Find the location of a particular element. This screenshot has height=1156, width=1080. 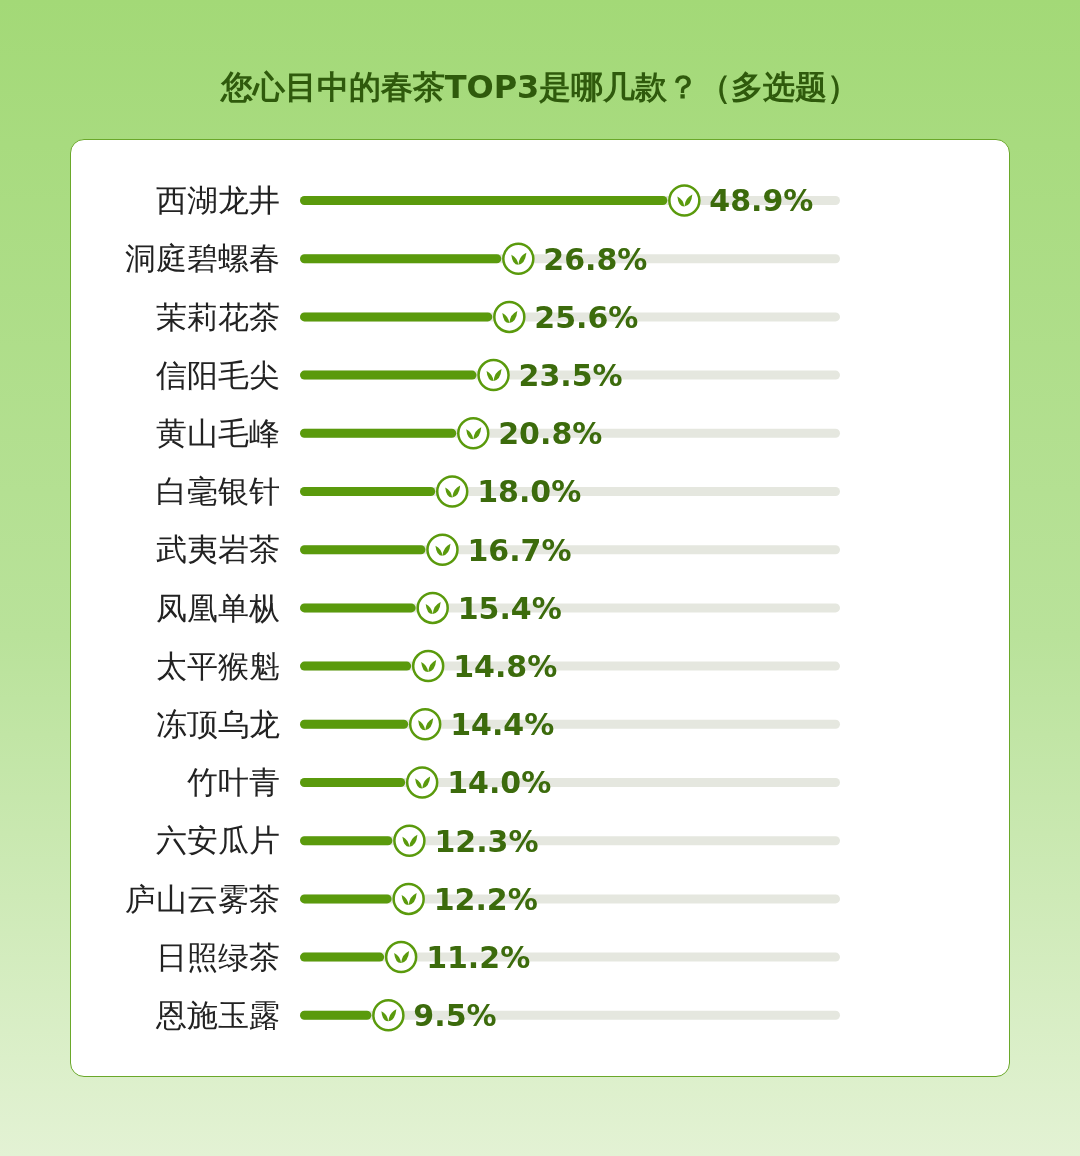

y-tick-label: 庐山云雾茶 is located at coordinates (202, 898).